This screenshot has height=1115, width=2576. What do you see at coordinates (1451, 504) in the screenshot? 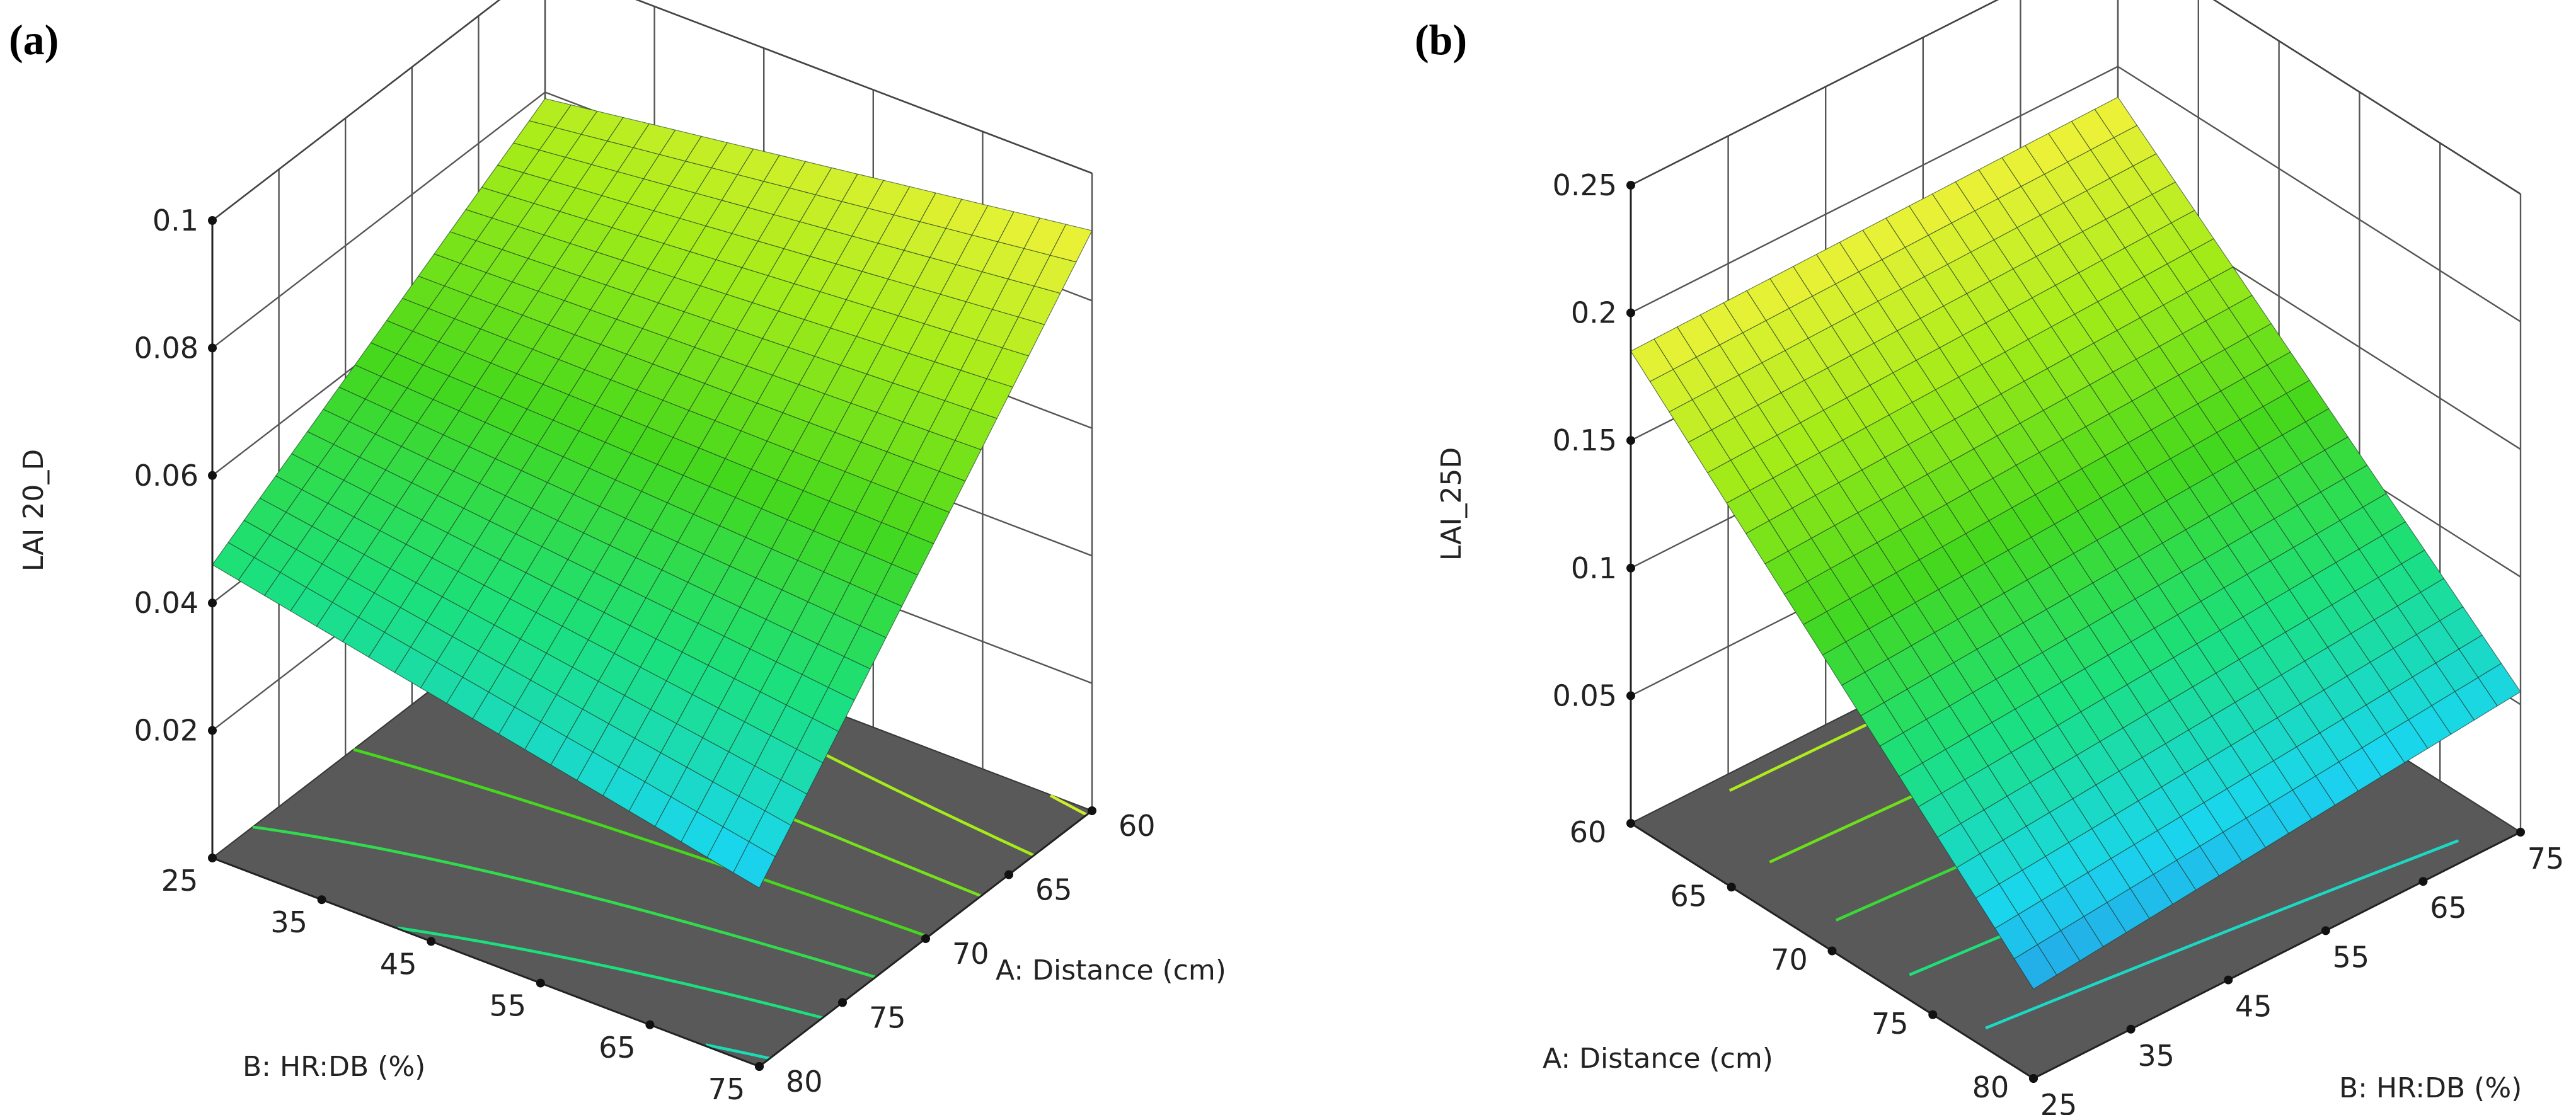
I see `z-axis-title: LAI_25D` at bounding box center [1451, 504].